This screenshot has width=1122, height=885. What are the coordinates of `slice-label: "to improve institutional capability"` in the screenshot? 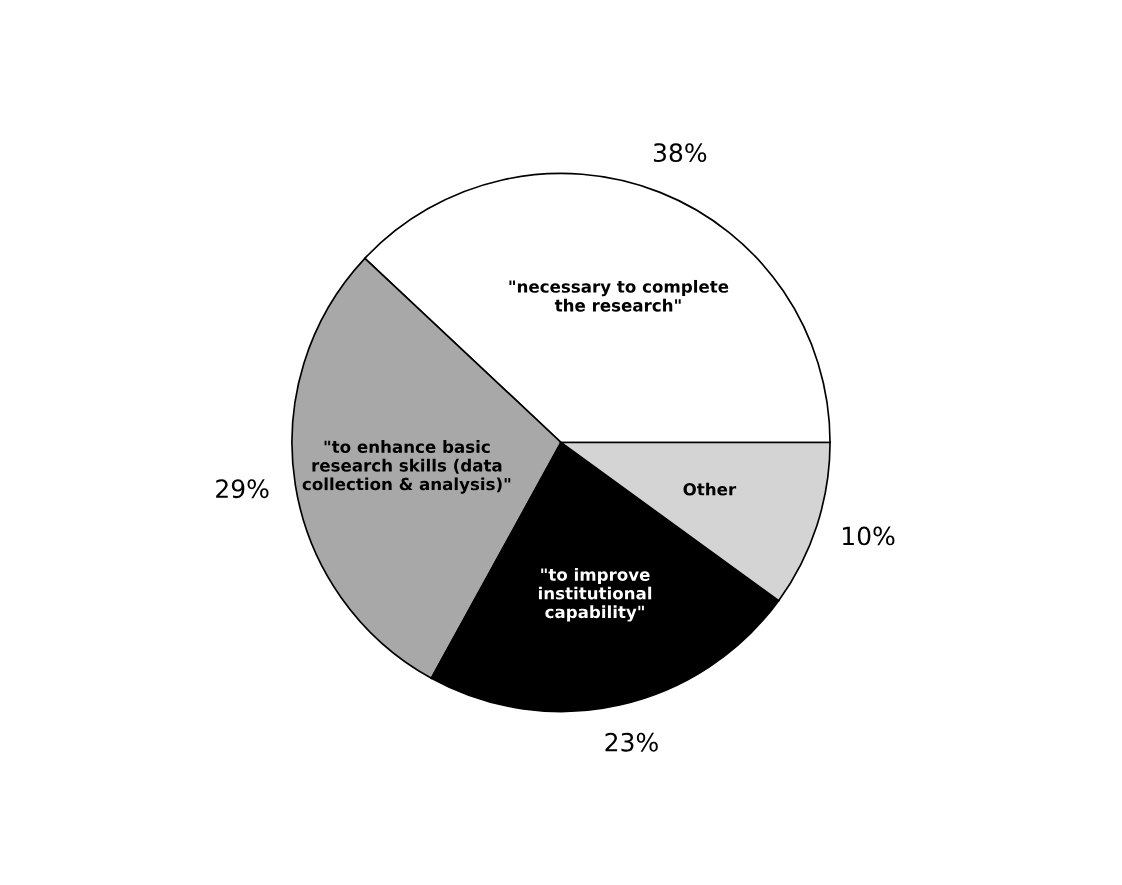 It's located at (595, 594).